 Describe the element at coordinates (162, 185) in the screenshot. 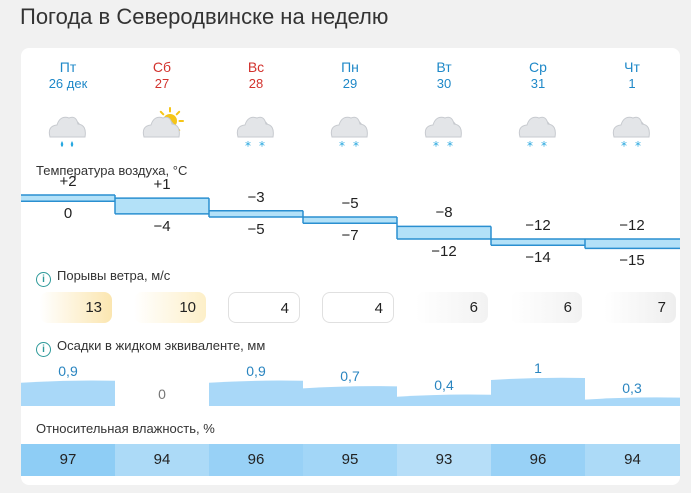

I see `temp-max-label: +1` at that location.